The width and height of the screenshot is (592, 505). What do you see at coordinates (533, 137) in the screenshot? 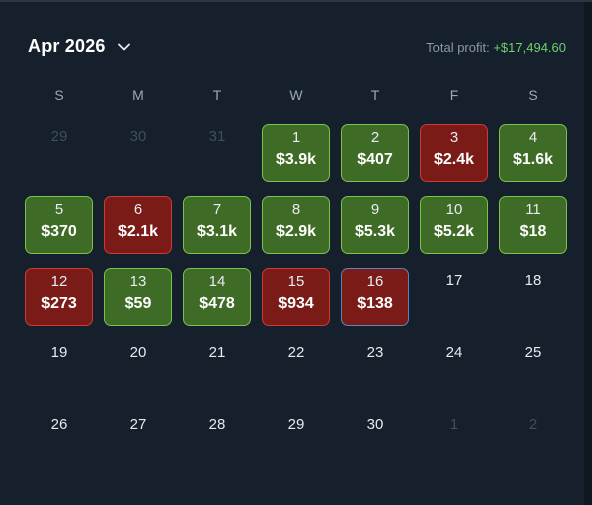
I see `day-number: 4` at bounding box center [533, 137].